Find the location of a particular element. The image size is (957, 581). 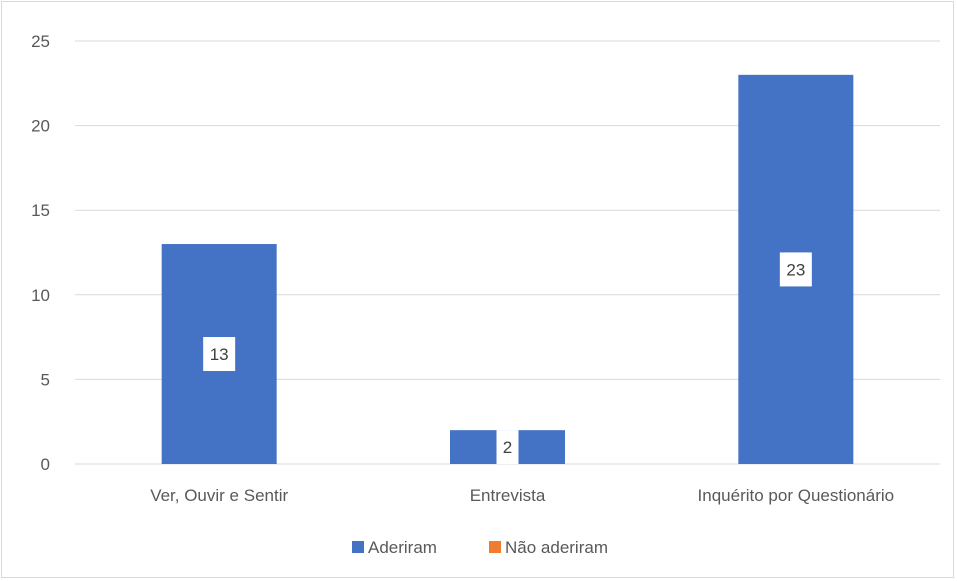

y-tick-label: 20 is located at coordinates (40, 126).